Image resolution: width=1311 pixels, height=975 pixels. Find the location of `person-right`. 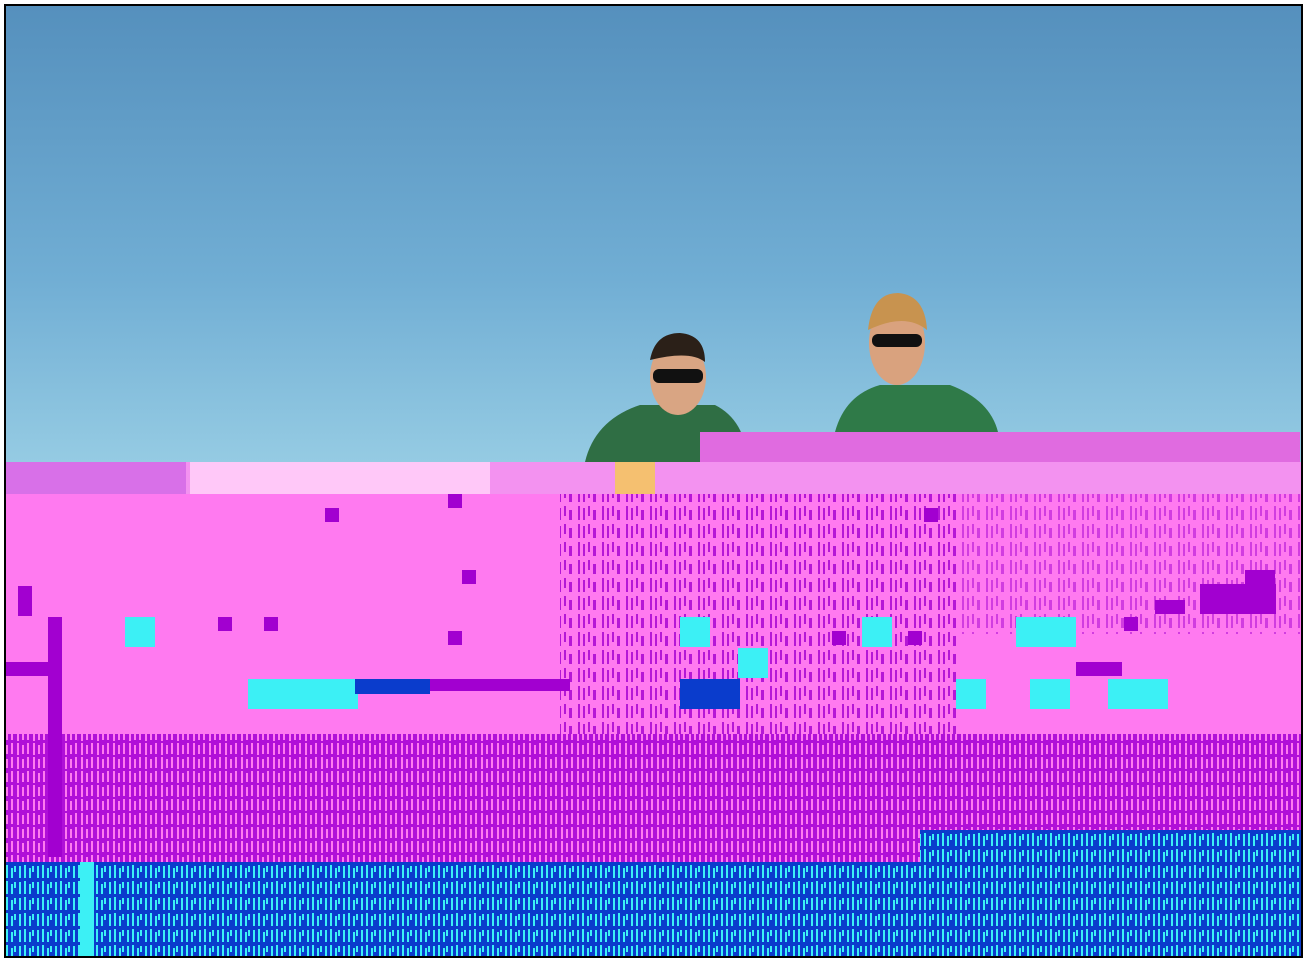

person-right is located at coordinates (916, 362).